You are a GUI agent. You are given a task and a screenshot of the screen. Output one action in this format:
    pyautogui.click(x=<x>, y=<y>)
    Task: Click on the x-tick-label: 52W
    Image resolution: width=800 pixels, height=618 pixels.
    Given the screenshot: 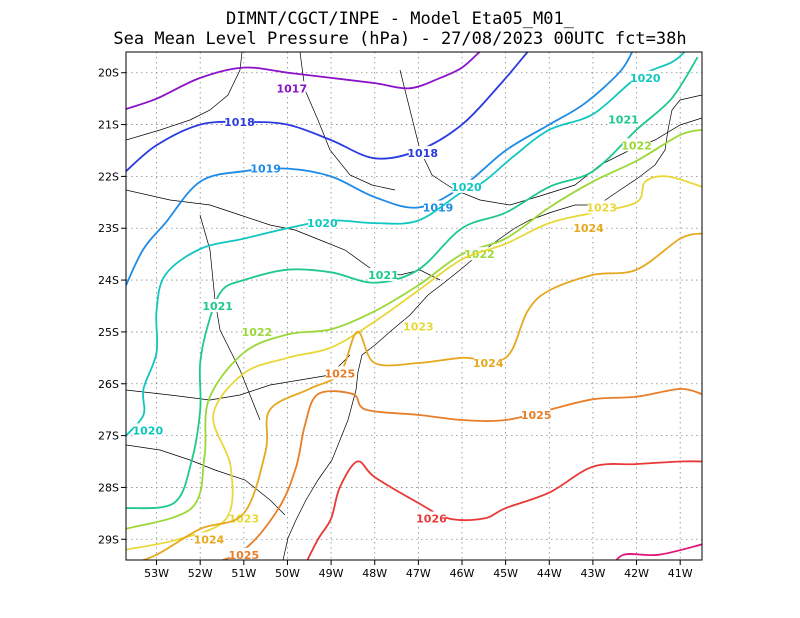 What is the action you would take?
    pyautogui.click(x=200, y=573)
    